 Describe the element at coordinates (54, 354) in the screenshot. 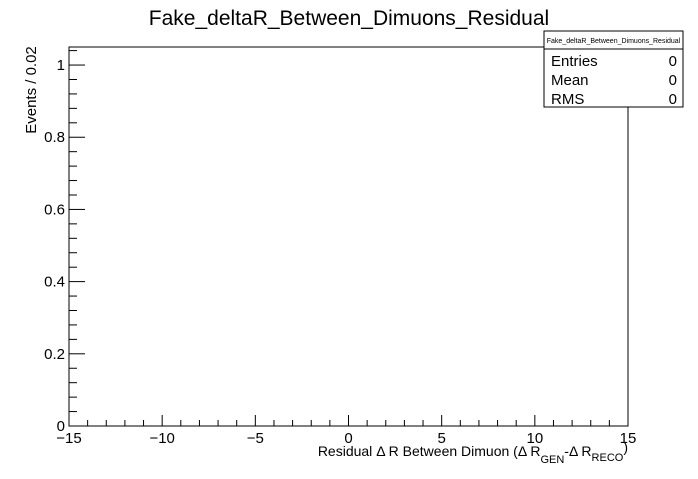

I see `y-tick-label: 0.2` at that location.